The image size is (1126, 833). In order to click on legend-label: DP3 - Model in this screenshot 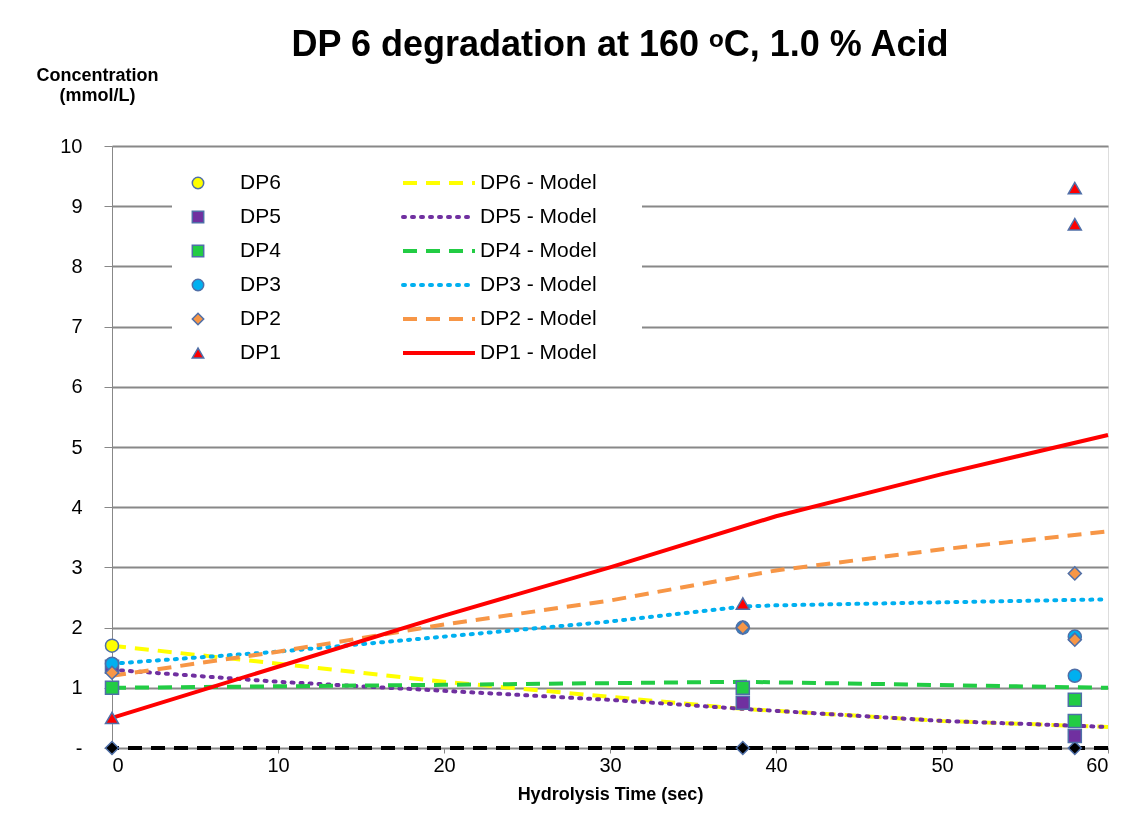, I will do `click(538, 283)`.